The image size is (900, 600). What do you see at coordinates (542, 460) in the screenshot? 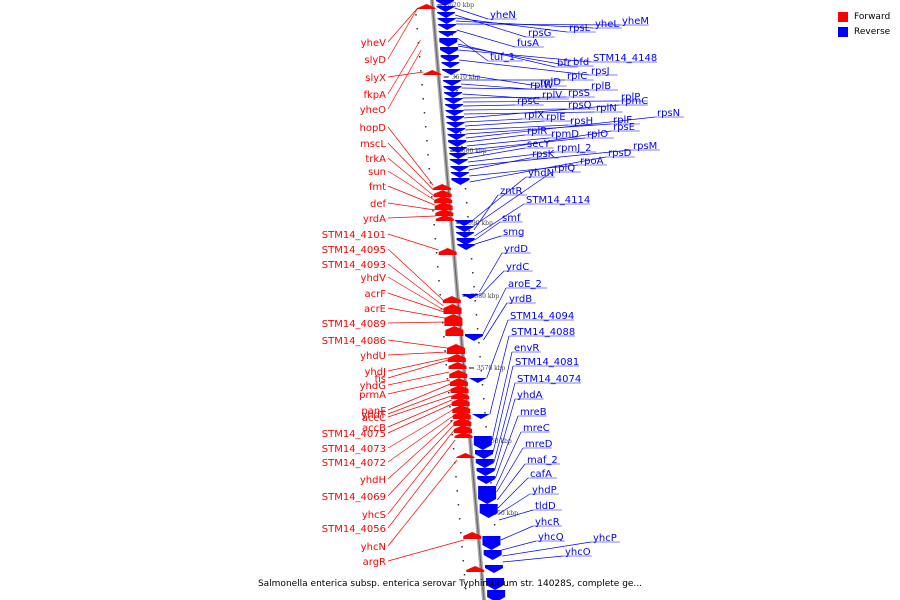
I see `reverse-gene-label: maf_2` at bounding box center [542, 460].